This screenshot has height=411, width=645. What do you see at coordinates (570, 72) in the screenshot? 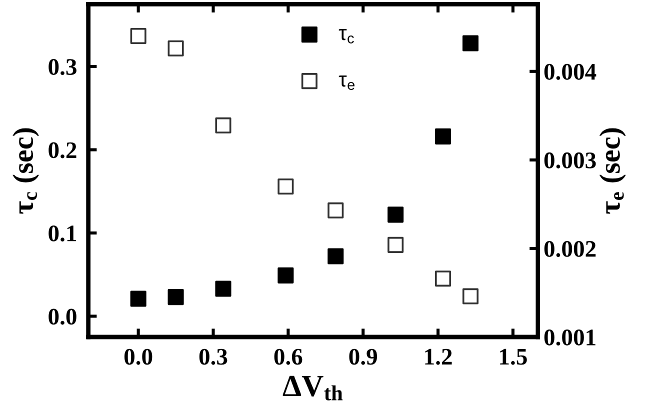
I see `y2-tick-label: 0.004` at bounding box center [570, 72].